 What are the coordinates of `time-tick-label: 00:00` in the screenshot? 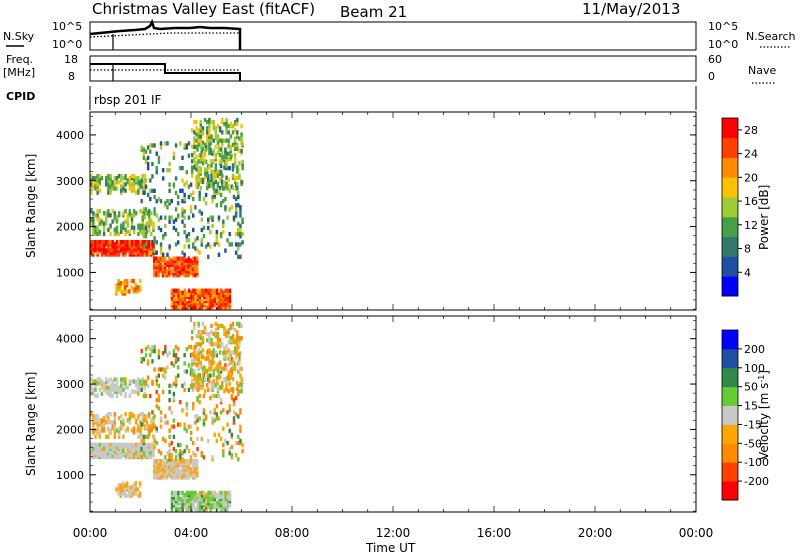 It's located at (696, 533).